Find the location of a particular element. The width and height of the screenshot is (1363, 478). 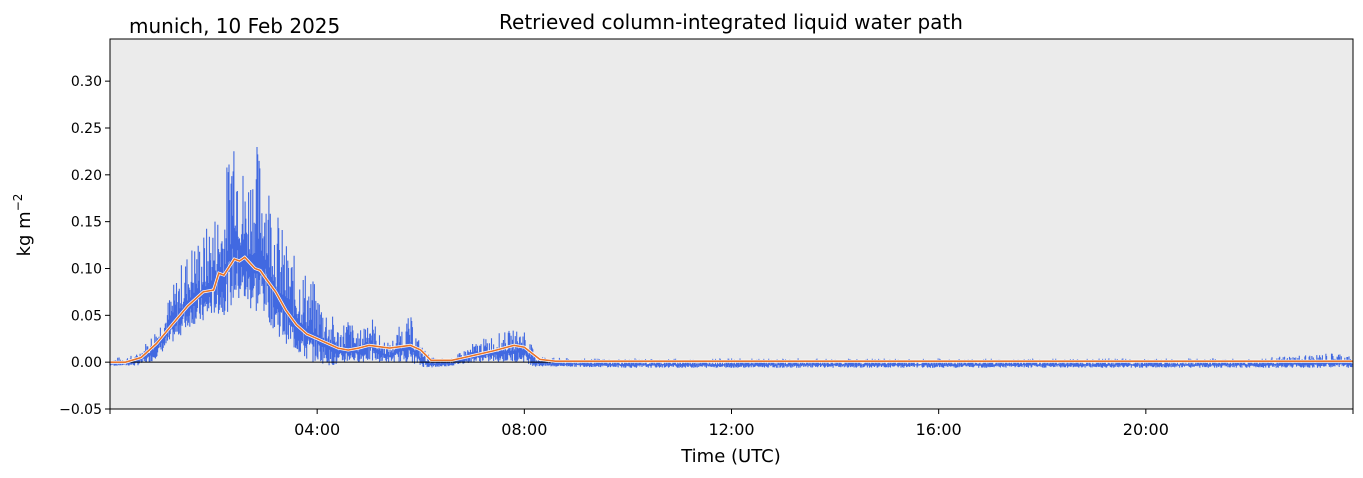

x-tick-label: 12:00 is located at coordinates (731, 429).